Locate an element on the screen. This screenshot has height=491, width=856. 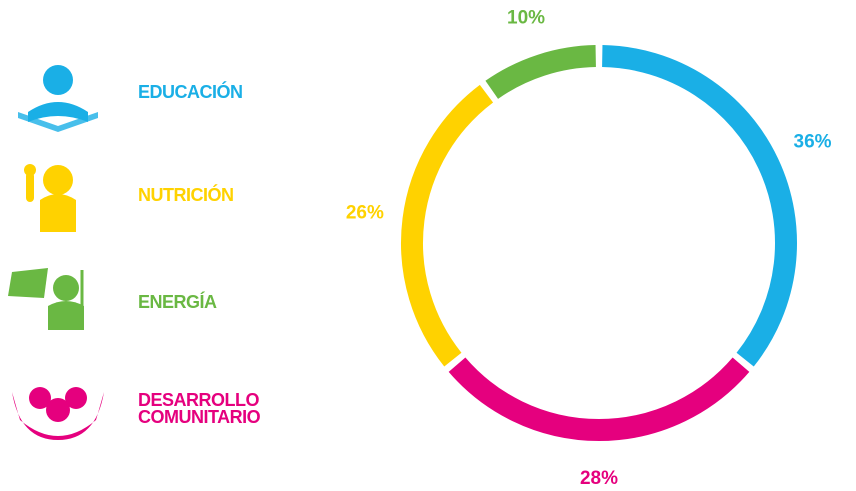
icon-nutrition is located at coordinates (50, 198).